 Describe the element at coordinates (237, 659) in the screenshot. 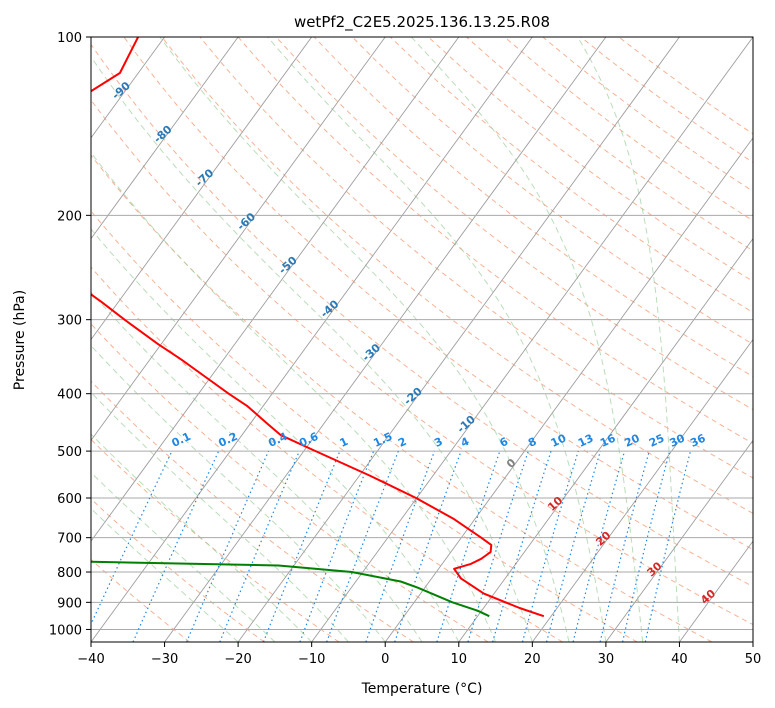

I see `x-tick-label: −20` at that location.